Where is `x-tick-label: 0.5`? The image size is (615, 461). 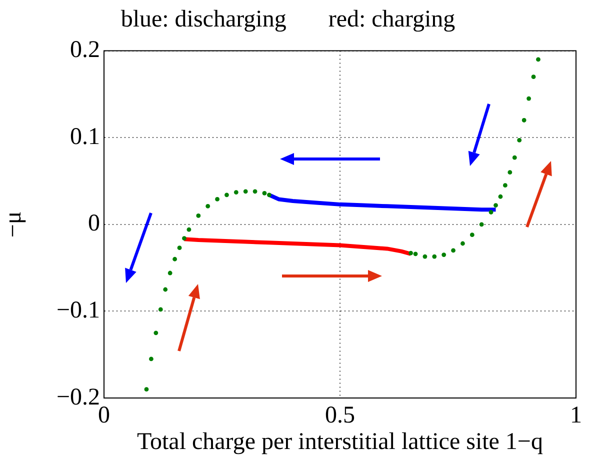
x-tick-label: 0.5 is located at coordinates (340, 415).